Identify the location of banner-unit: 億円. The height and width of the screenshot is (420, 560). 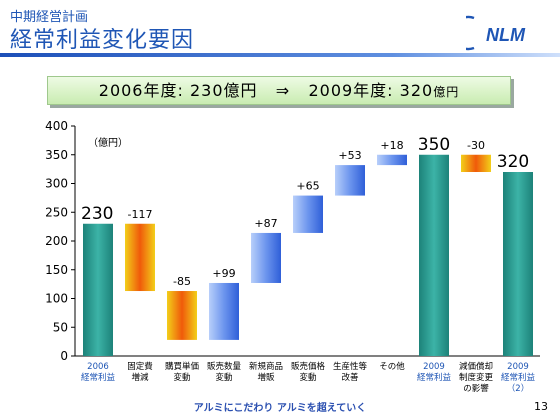
(446, 92).